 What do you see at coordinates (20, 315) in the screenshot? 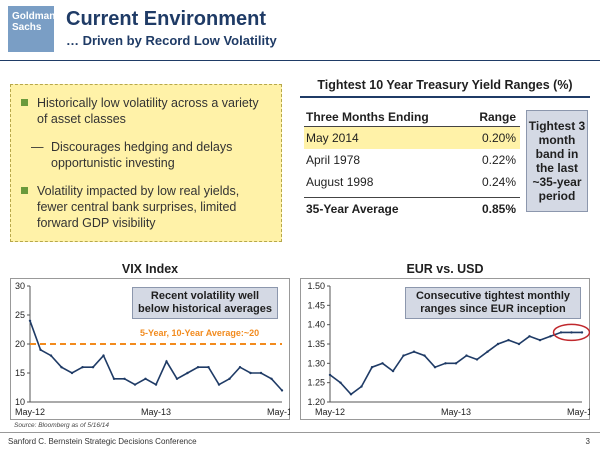
I see `y-tick-label: 25` at bounding box center [20, 315].